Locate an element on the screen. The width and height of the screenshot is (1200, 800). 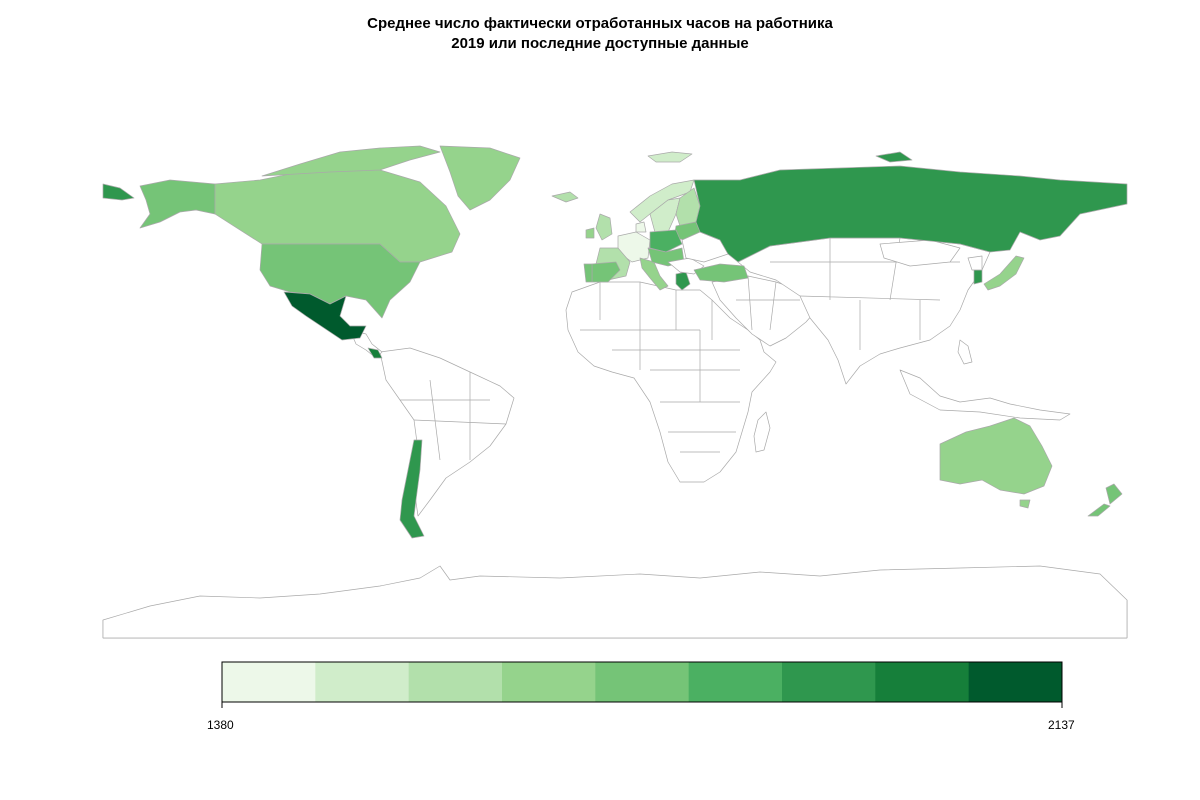
south-america-region is located at coordinates (447, 432).